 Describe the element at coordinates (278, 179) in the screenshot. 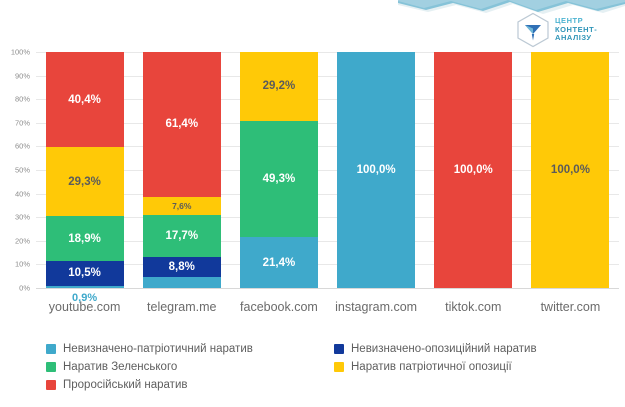

I see `bar-segment: 49,3%` at that location.